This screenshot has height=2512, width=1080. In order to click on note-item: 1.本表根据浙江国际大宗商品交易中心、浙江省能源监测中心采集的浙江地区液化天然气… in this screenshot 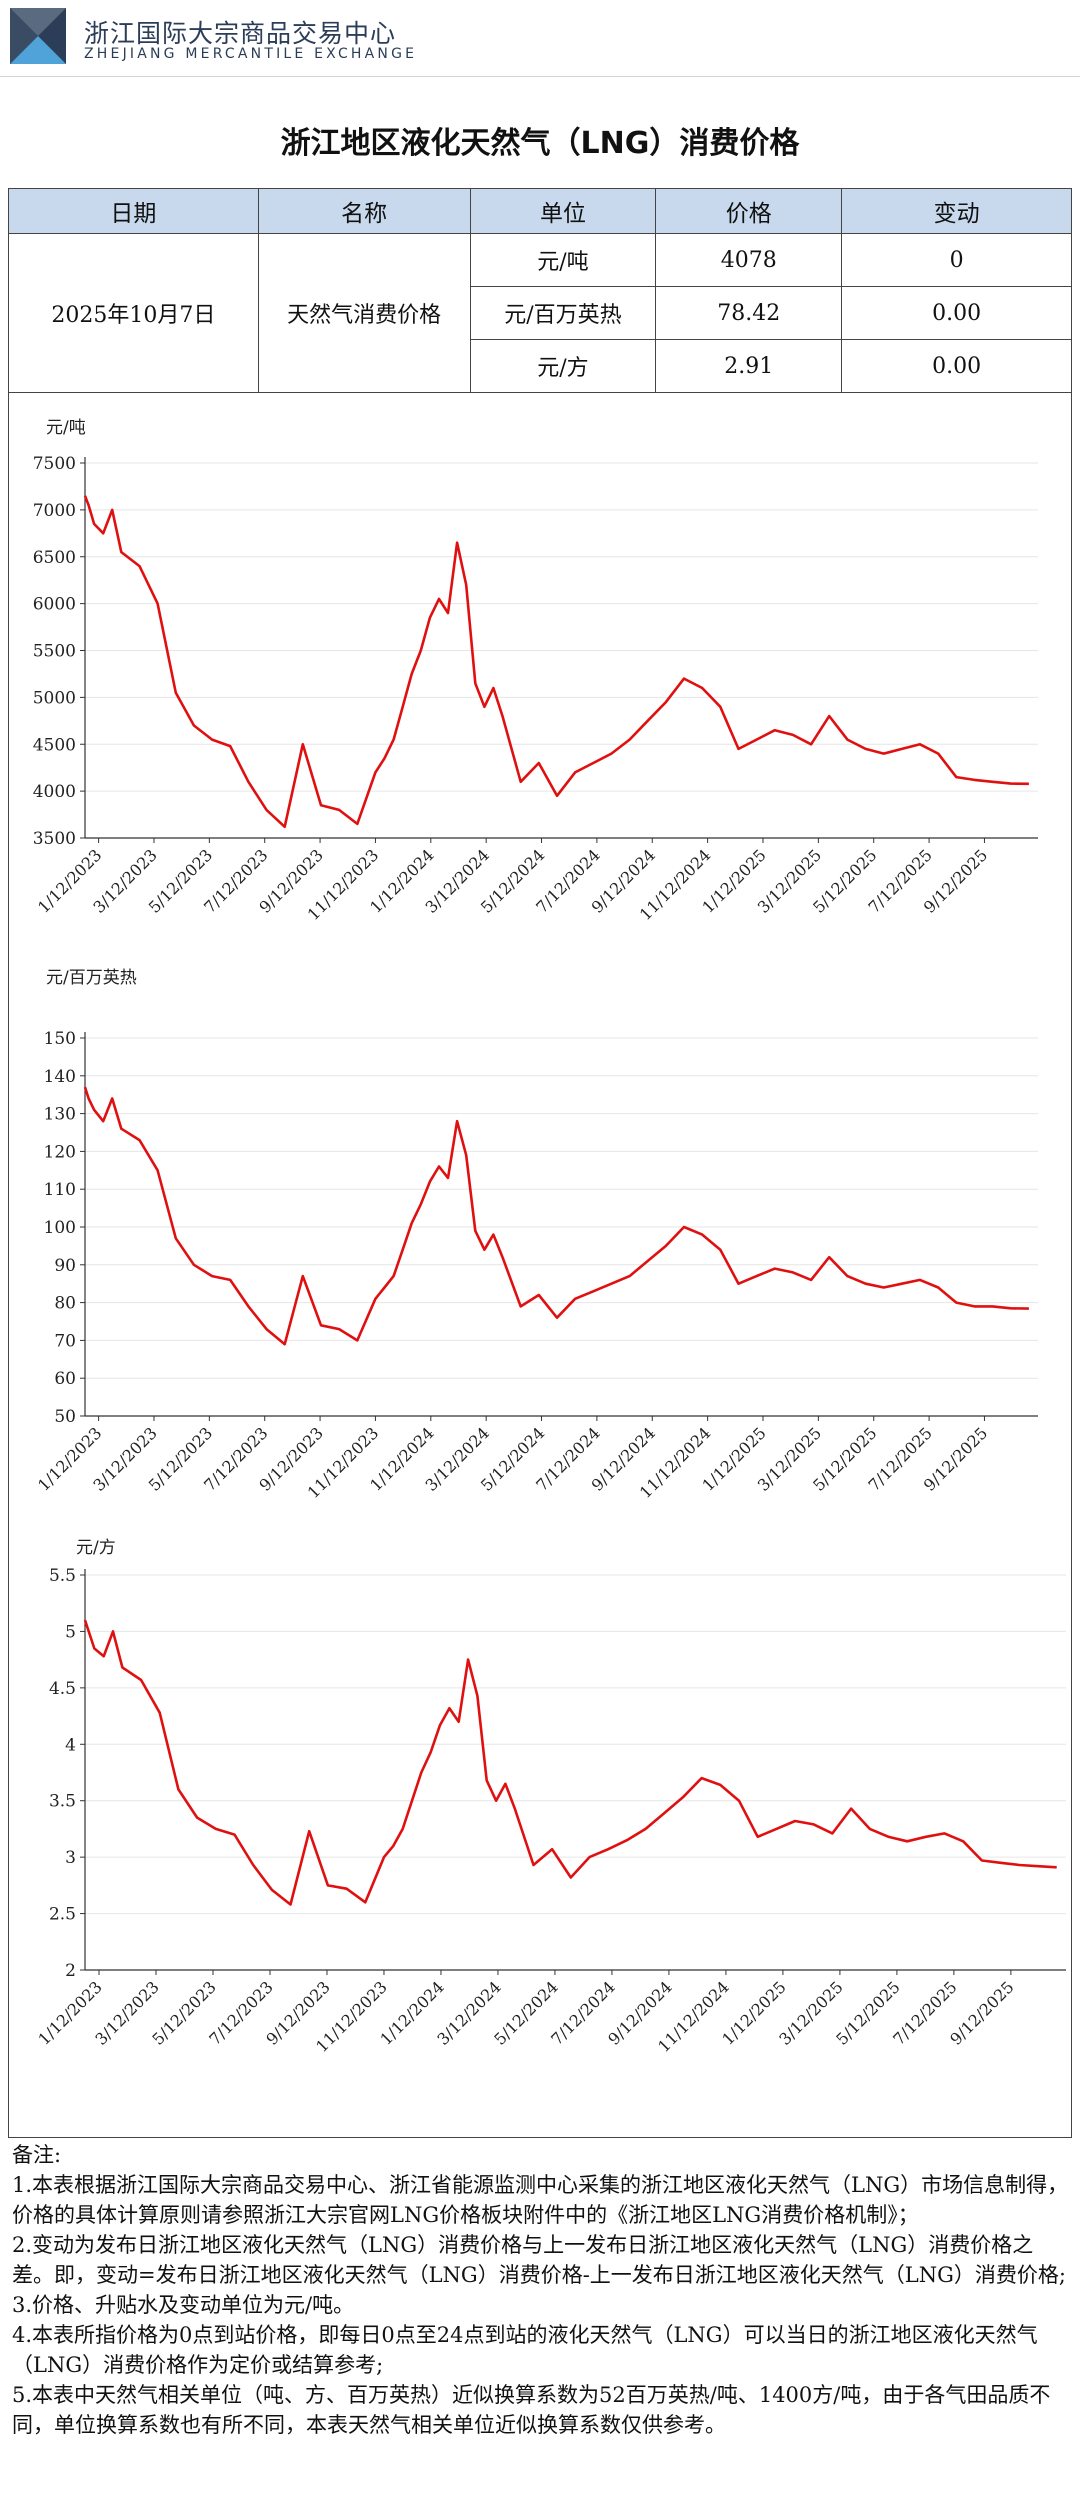, I will do `click(540, 2200)`.